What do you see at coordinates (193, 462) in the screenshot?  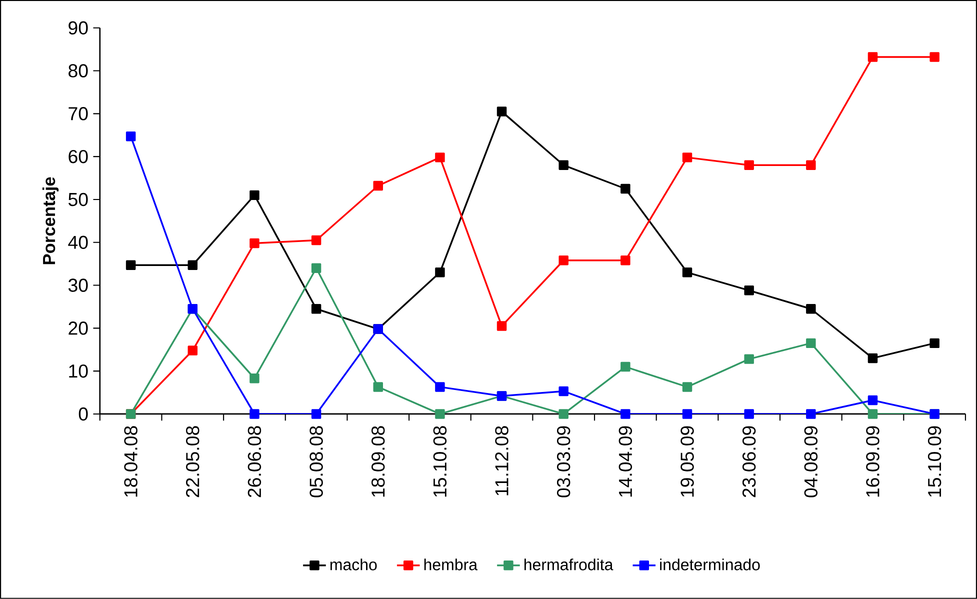 I see `x-tick-label: 22.05.08` at bounding box center [193, 462].